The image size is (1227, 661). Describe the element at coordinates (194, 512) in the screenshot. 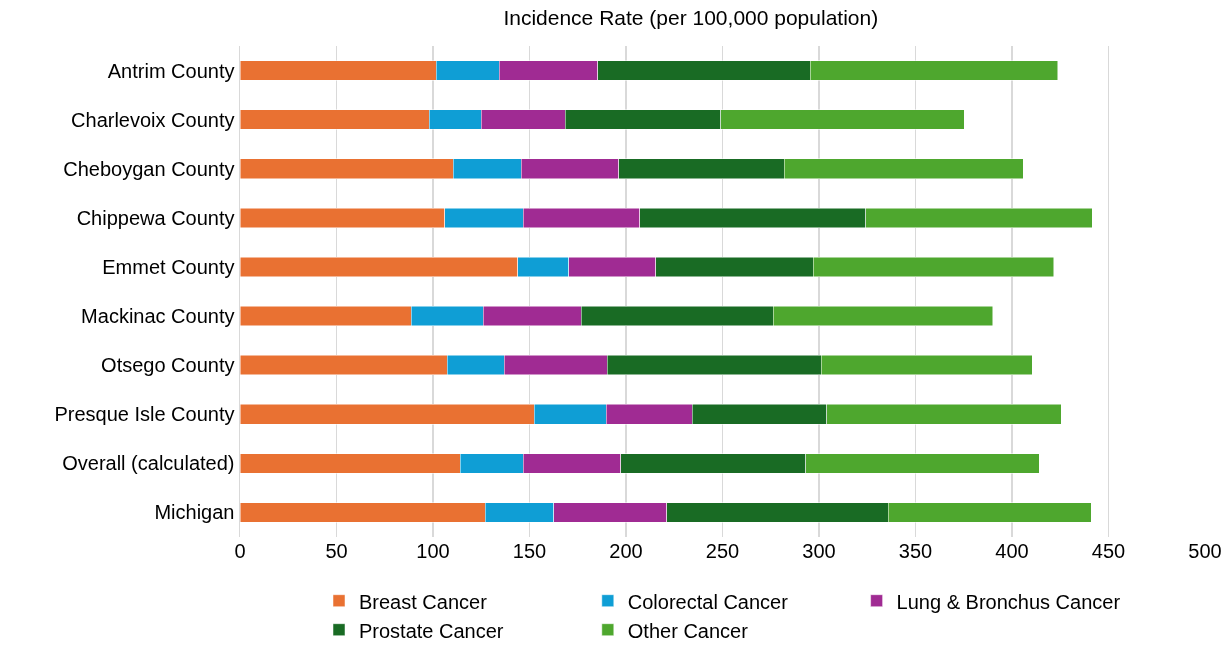

I see `y-tick-label: Michigan` at that location.